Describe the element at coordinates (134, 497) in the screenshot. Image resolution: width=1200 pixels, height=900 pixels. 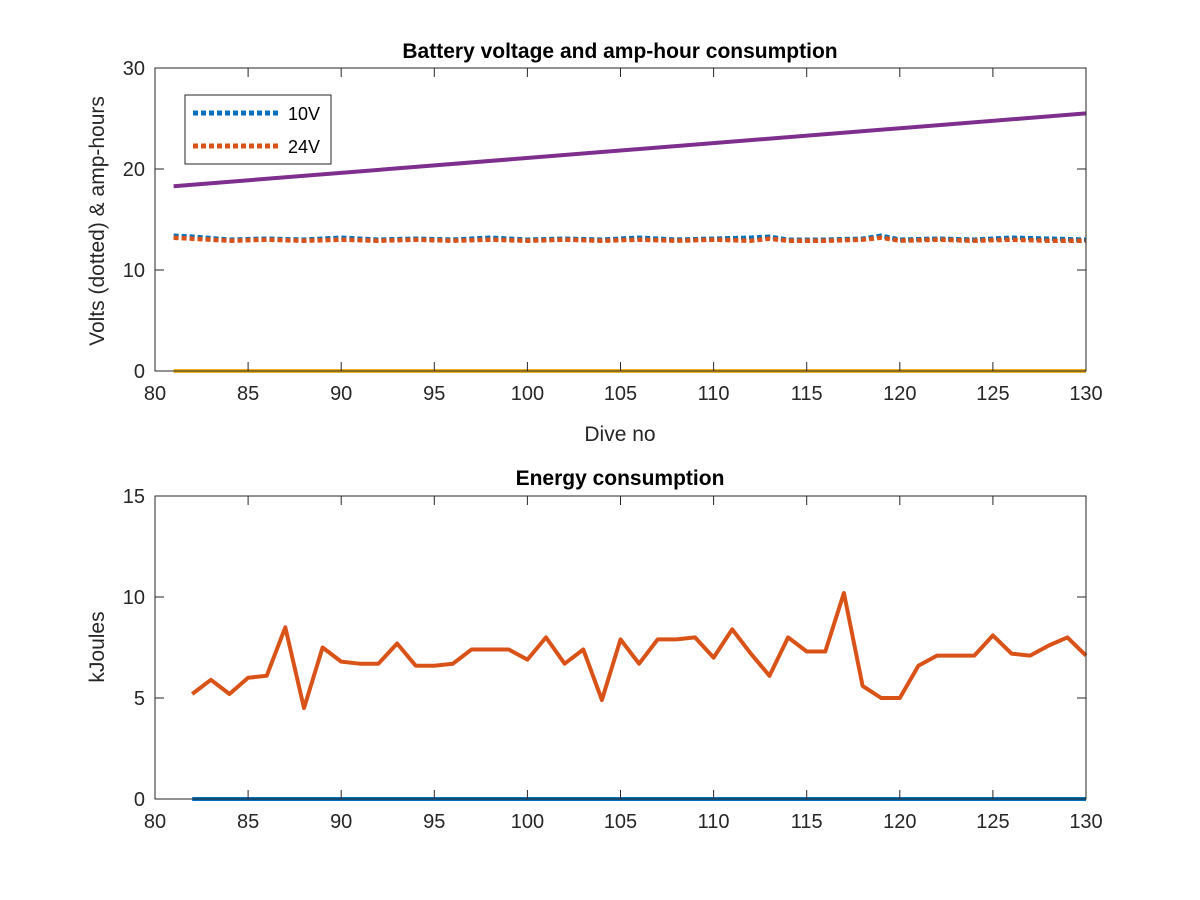
I see `y-tick-label: 15` at that location.